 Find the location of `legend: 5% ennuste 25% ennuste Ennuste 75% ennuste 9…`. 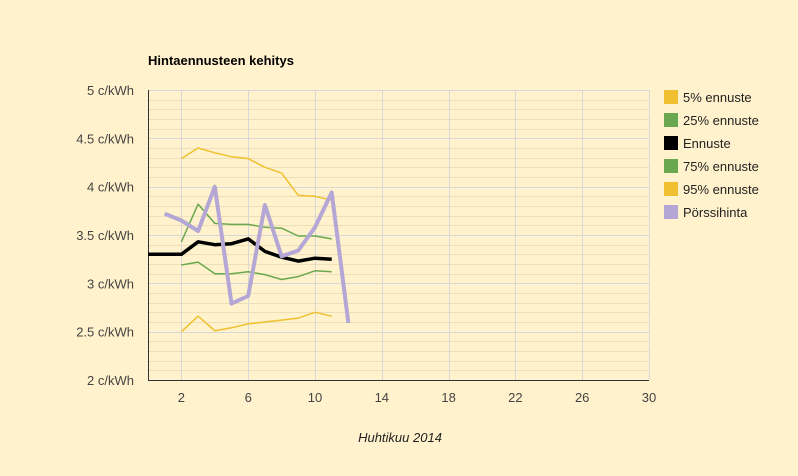

legend: 5% ennuste 25% ennuste Ennuste 75% ennuste 9… is located at coordinates (711, 155).